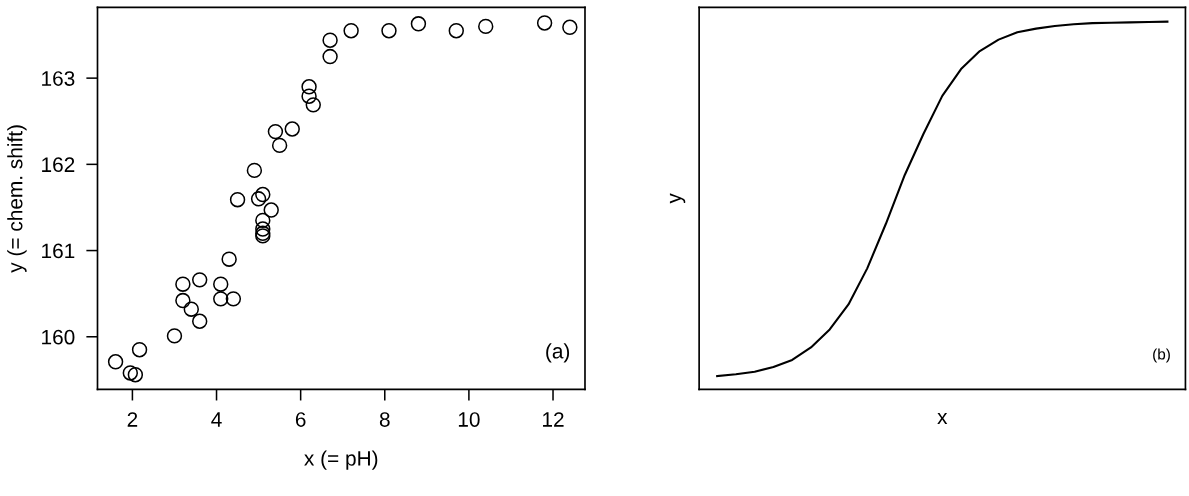 The width and height of the screenshot is (1189, 496). What do you see at coordinates (558, 353) in the screenshot?
I see `annotation: (a)` at bounding box center [558, 353].